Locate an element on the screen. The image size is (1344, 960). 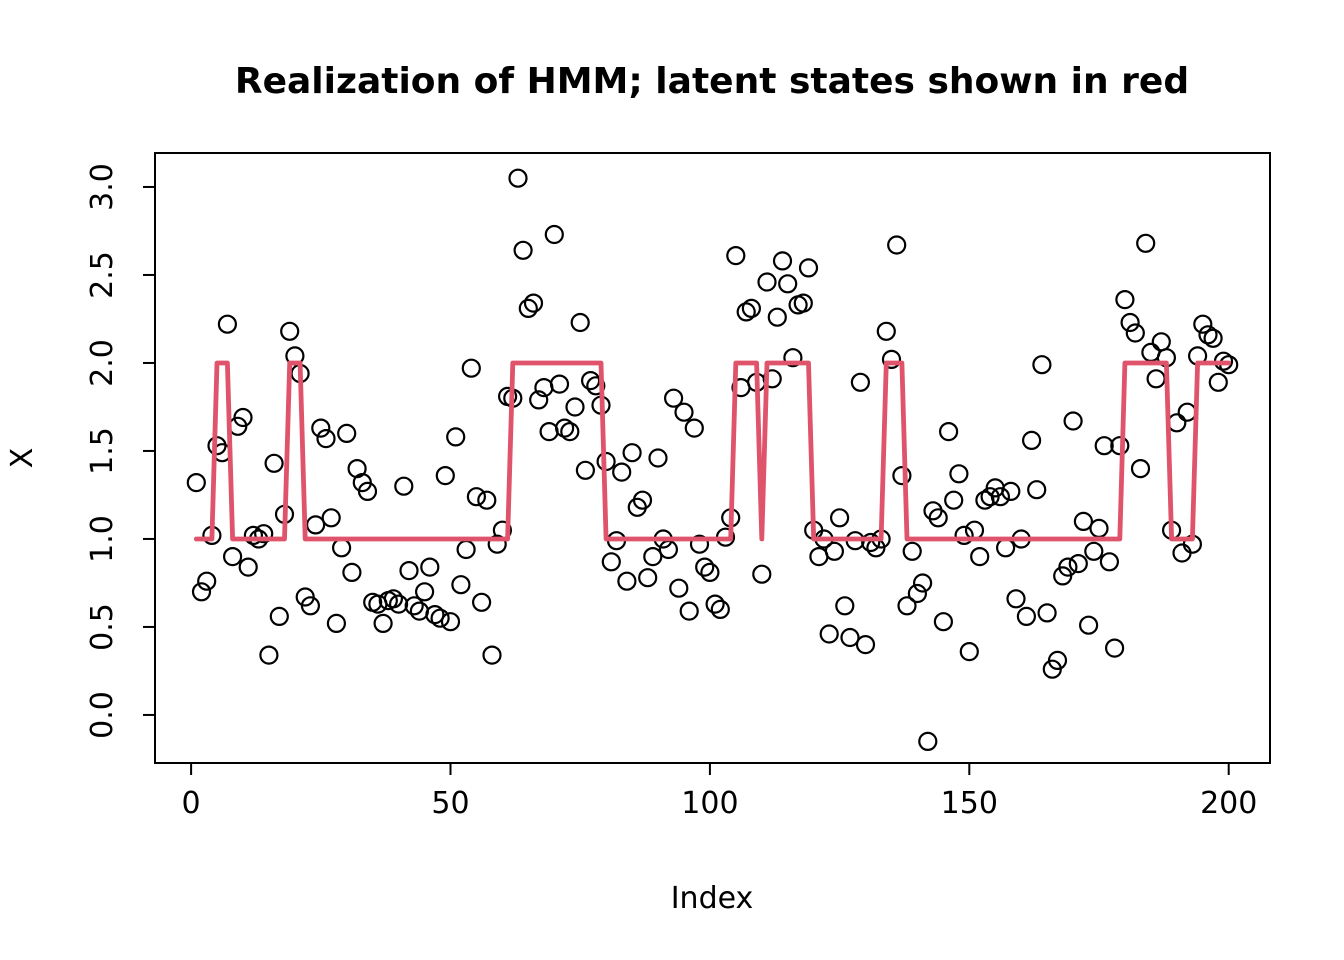
y-axis-title: X is located at coordinates (22, 458).